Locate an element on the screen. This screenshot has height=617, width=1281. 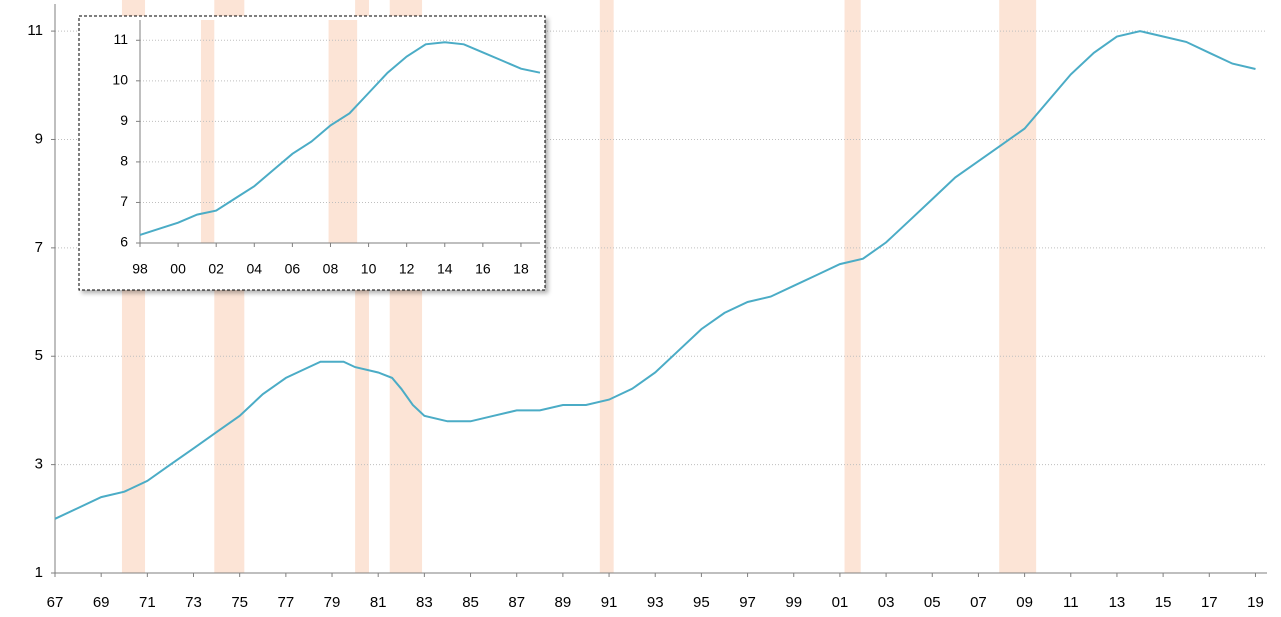
y-tick-label: 6 is located at coordinates (124, 242).